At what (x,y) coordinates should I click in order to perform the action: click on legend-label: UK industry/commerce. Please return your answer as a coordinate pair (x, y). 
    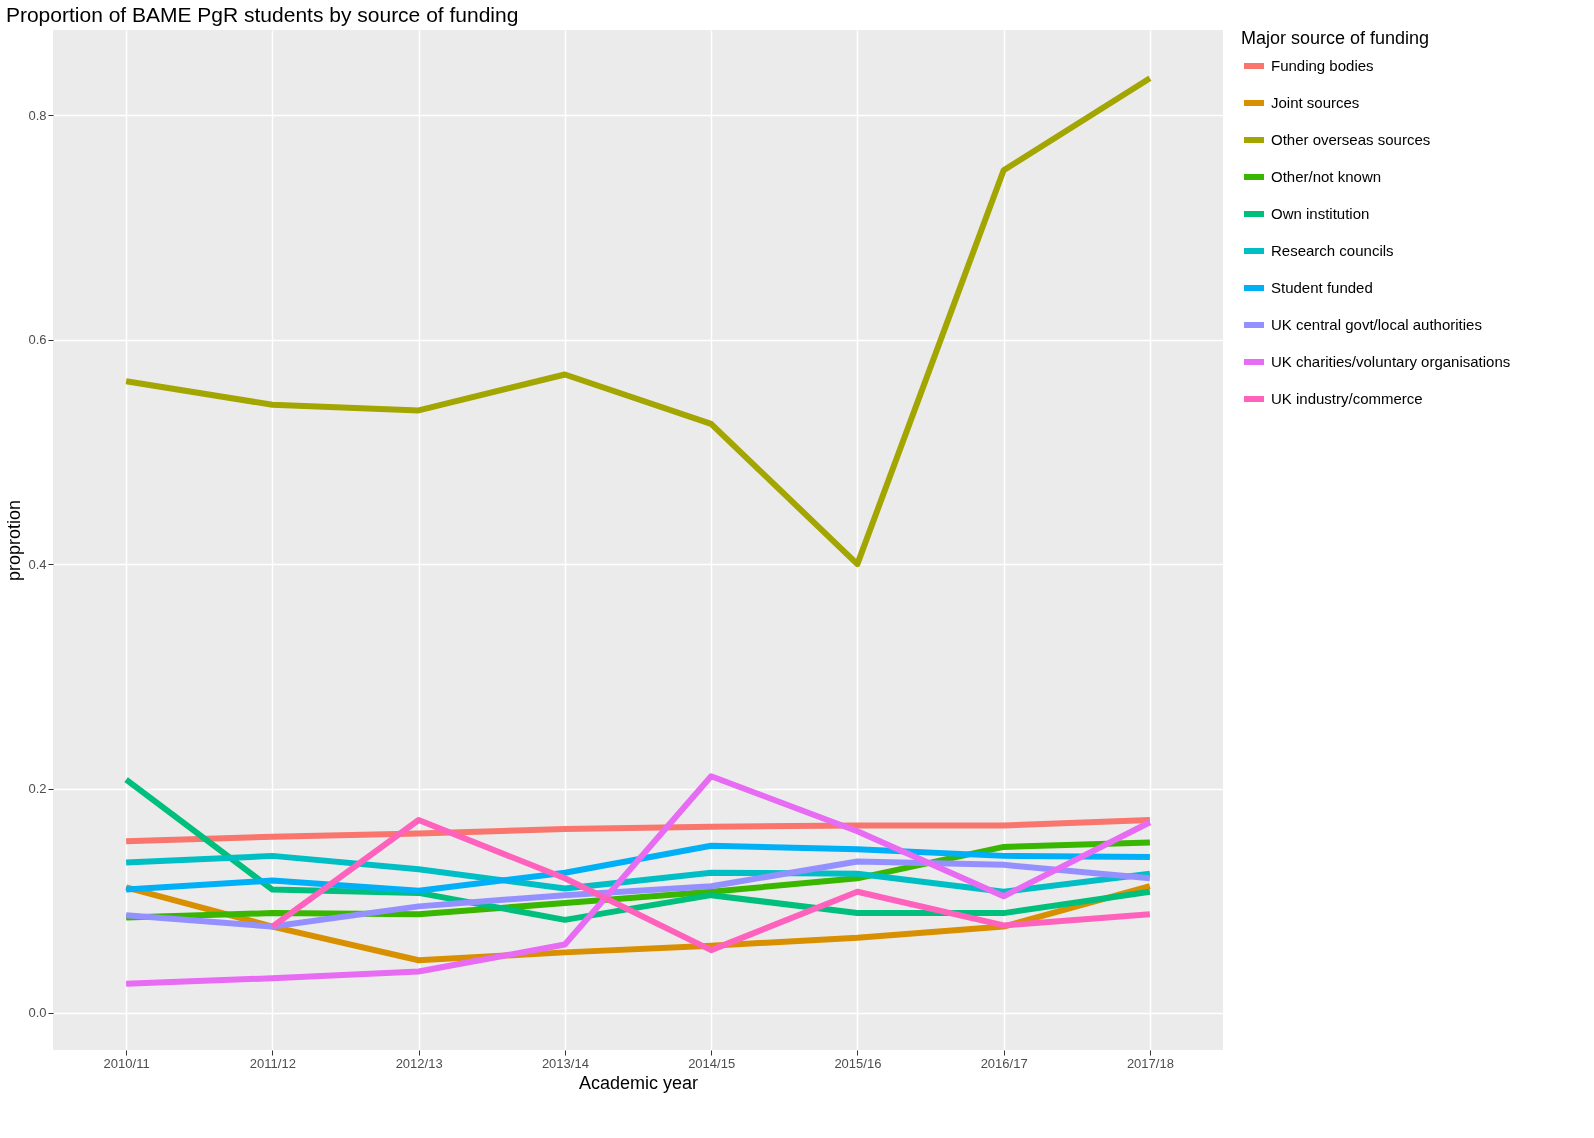
    Looking at the image, I should click on (1347, 398).